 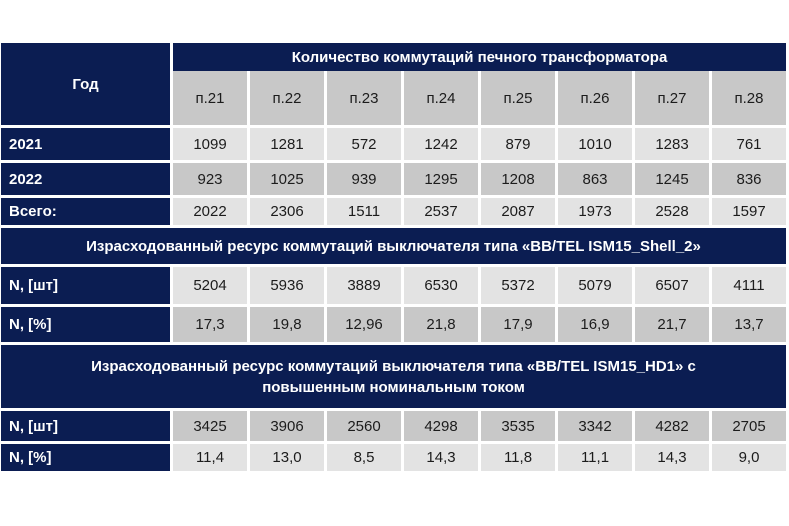 I want to click on table-cell: 5204, so click(x=210, y=285).